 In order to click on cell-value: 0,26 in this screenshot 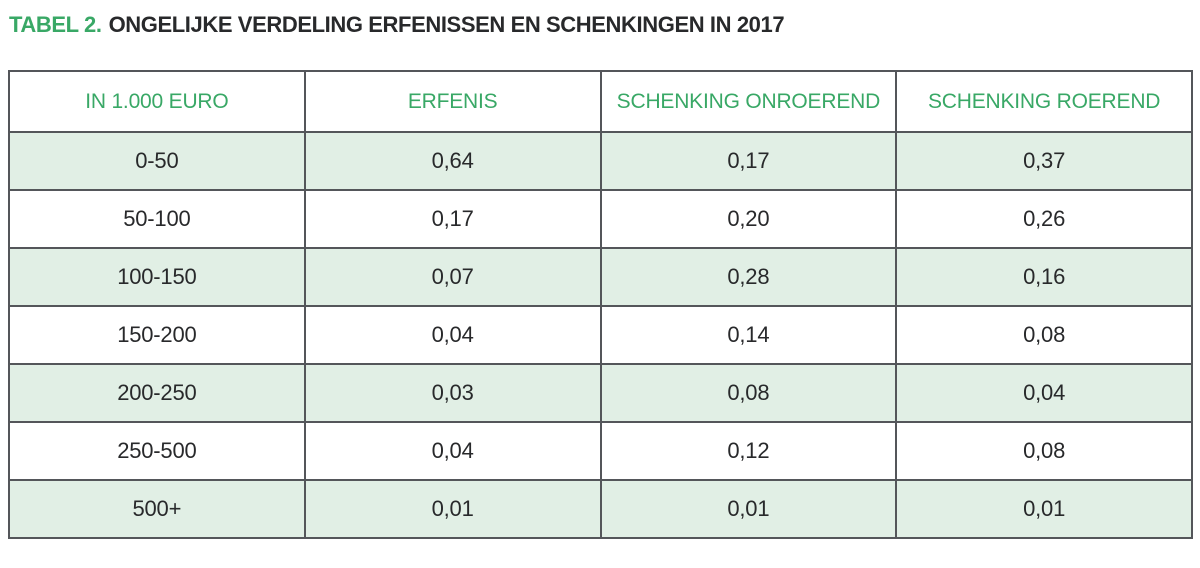, I will do `click(1044, 219)`.